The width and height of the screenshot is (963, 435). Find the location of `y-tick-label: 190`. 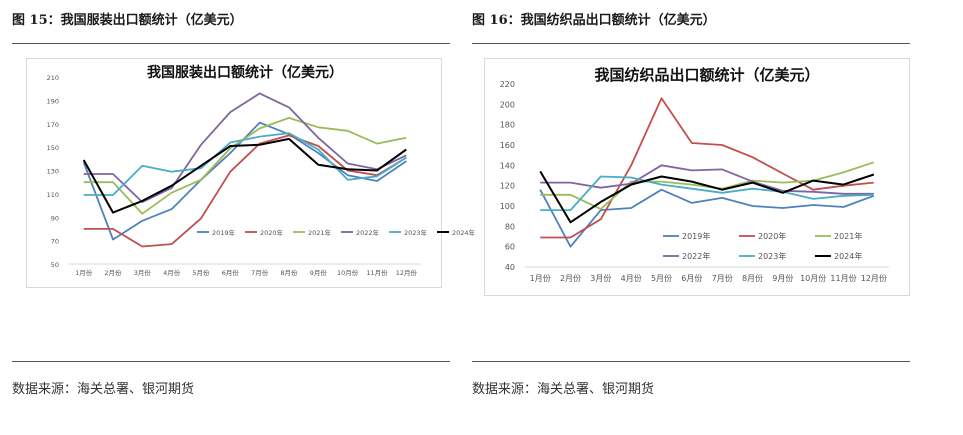

y-tick-label: 190 is located at coordinates (53, 101).